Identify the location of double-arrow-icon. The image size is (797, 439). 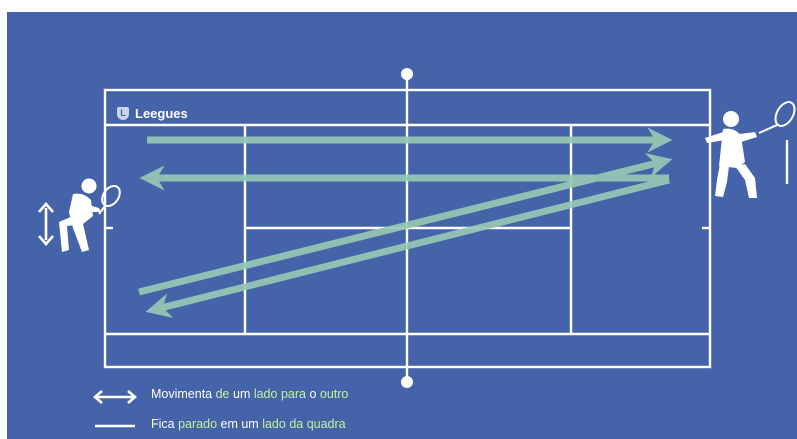
(115, 397).